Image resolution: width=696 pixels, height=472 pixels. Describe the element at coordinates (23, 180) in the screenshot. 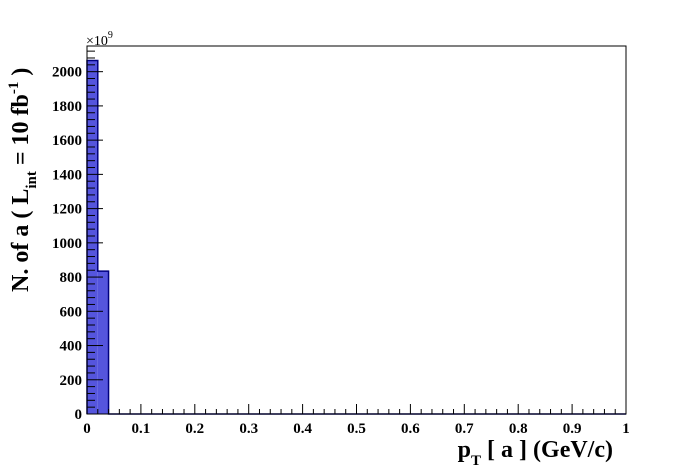

I see `y-axis-title: N. of a ( Lint = 10 fb-1 )` at that location.